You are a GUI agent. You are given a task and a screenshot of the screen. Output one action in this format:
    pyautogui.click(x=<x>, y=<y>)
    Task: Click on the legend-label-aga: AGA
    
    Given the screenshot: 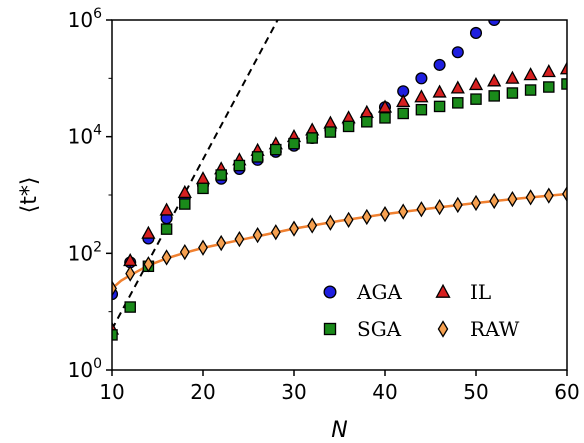 What is the action you would take?
    pyautogui.click(x=379, y=292)
    